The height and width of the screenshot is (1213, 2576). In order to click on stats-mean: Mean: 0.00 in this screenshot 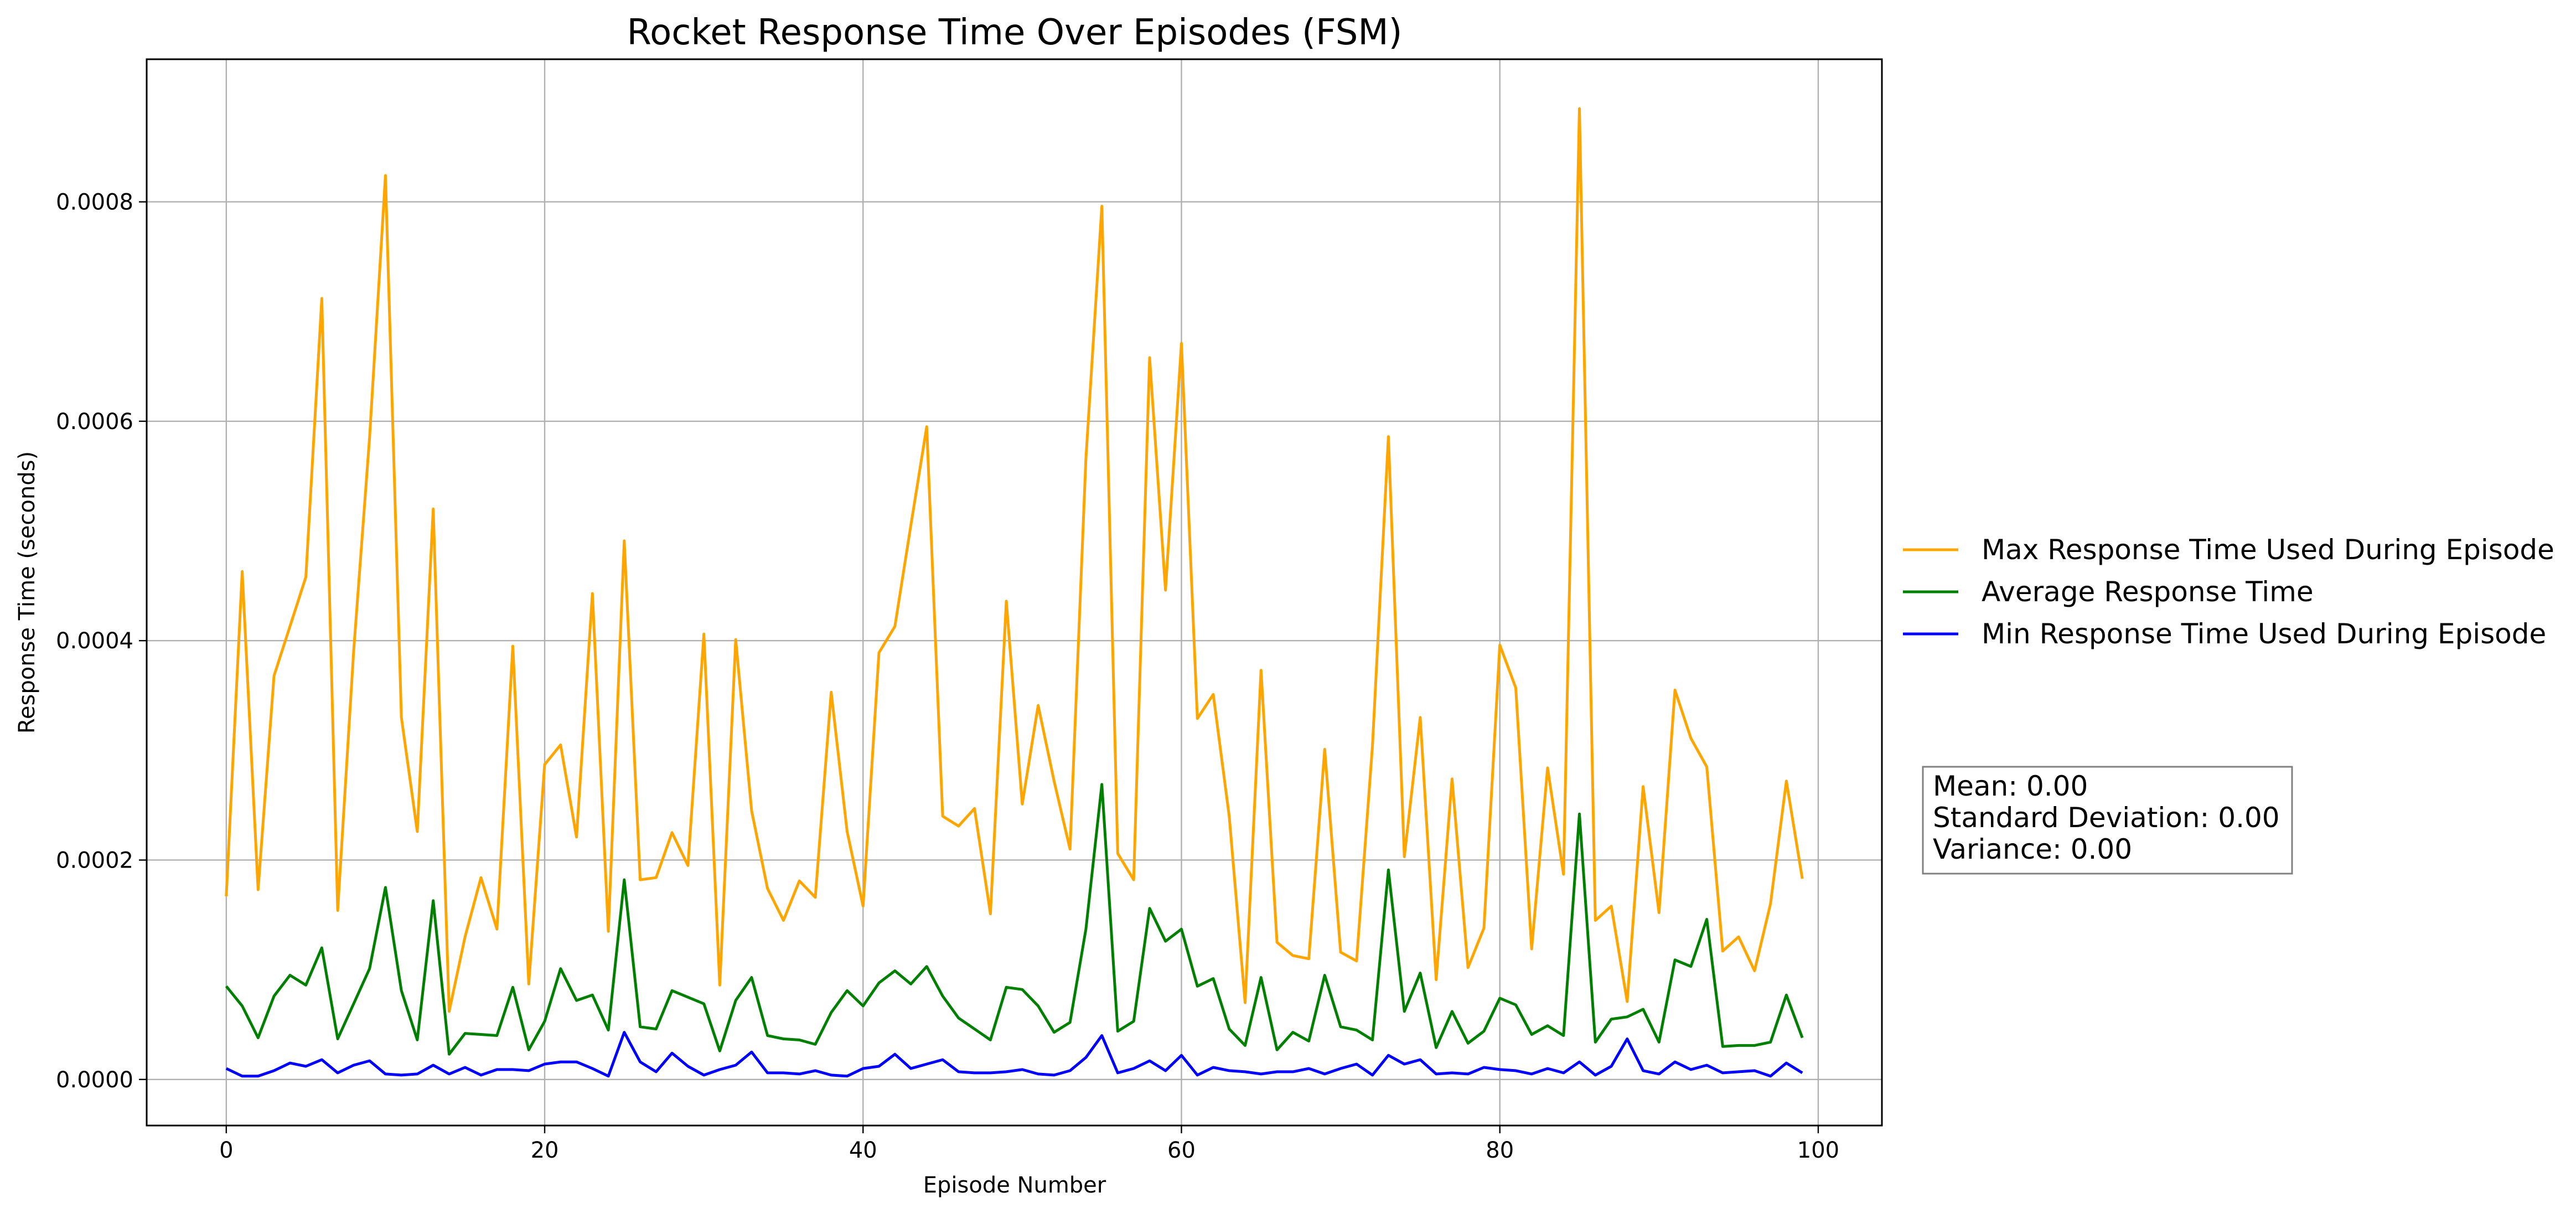, I will do `click(2010, 786)`.